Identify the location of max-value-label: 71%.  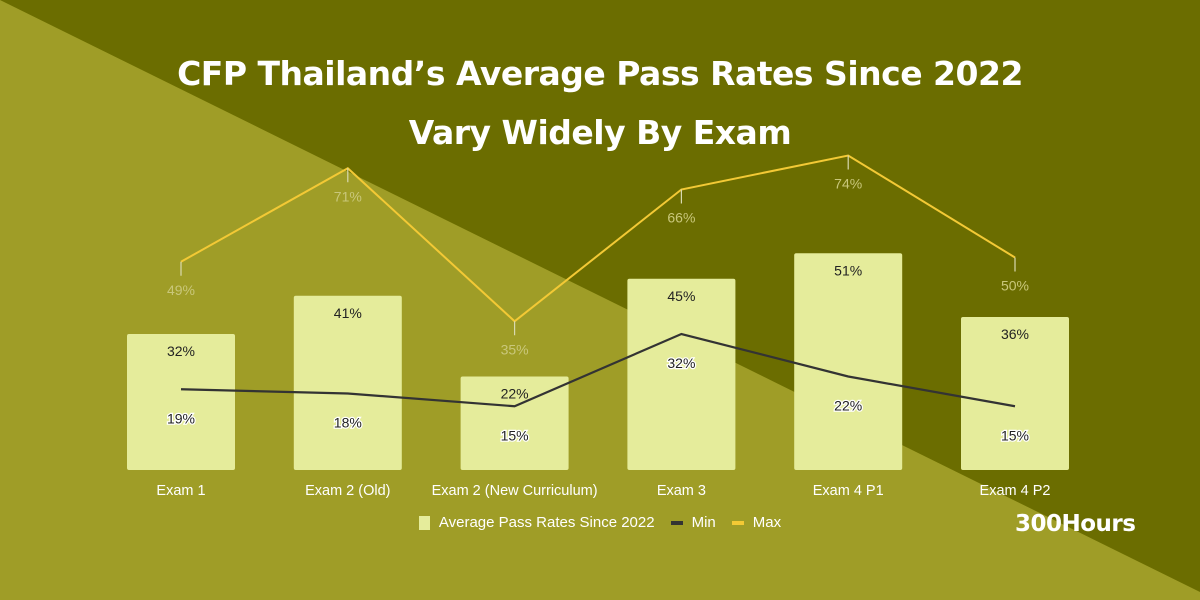
(348, 196).